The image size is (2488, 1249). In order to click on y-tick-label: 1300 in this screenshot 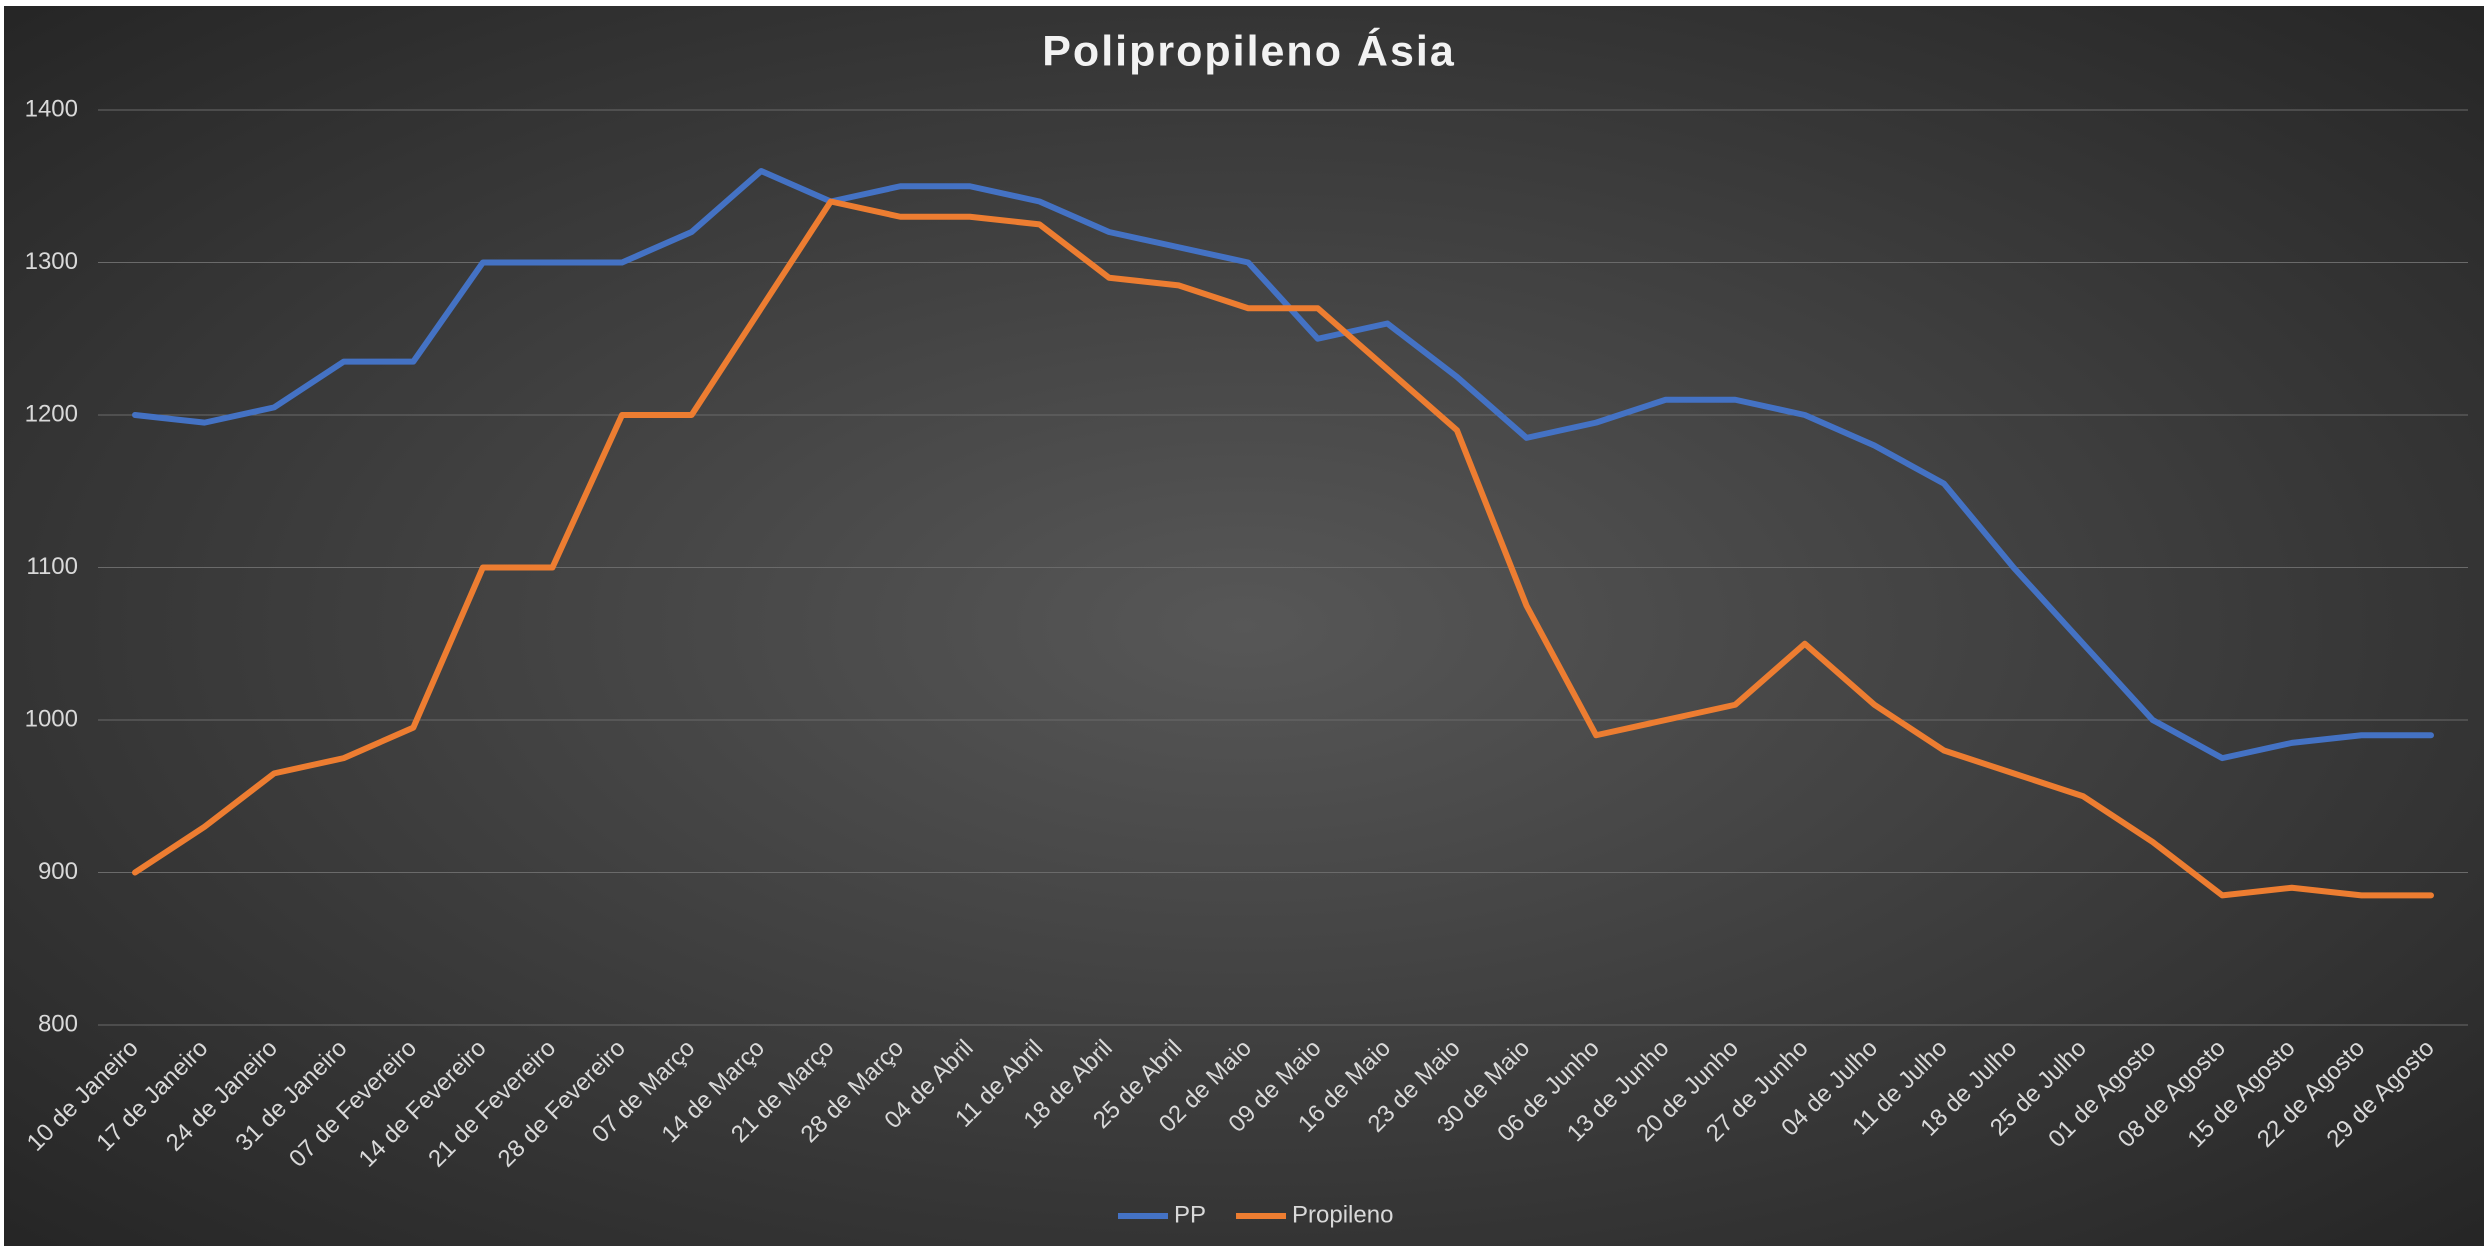, I will do `click(51, 261)`.